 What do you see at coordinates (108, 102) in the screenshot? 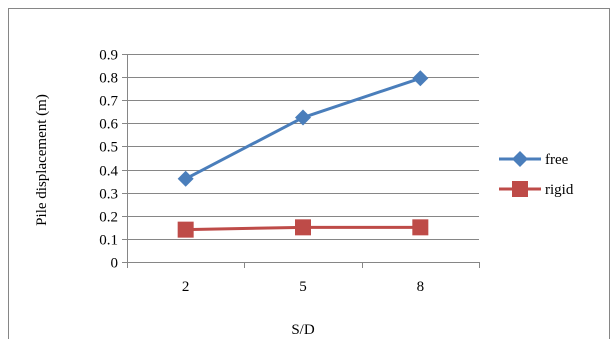
I see `y-tick-label: 0.7` at bounding box center [108, 102].